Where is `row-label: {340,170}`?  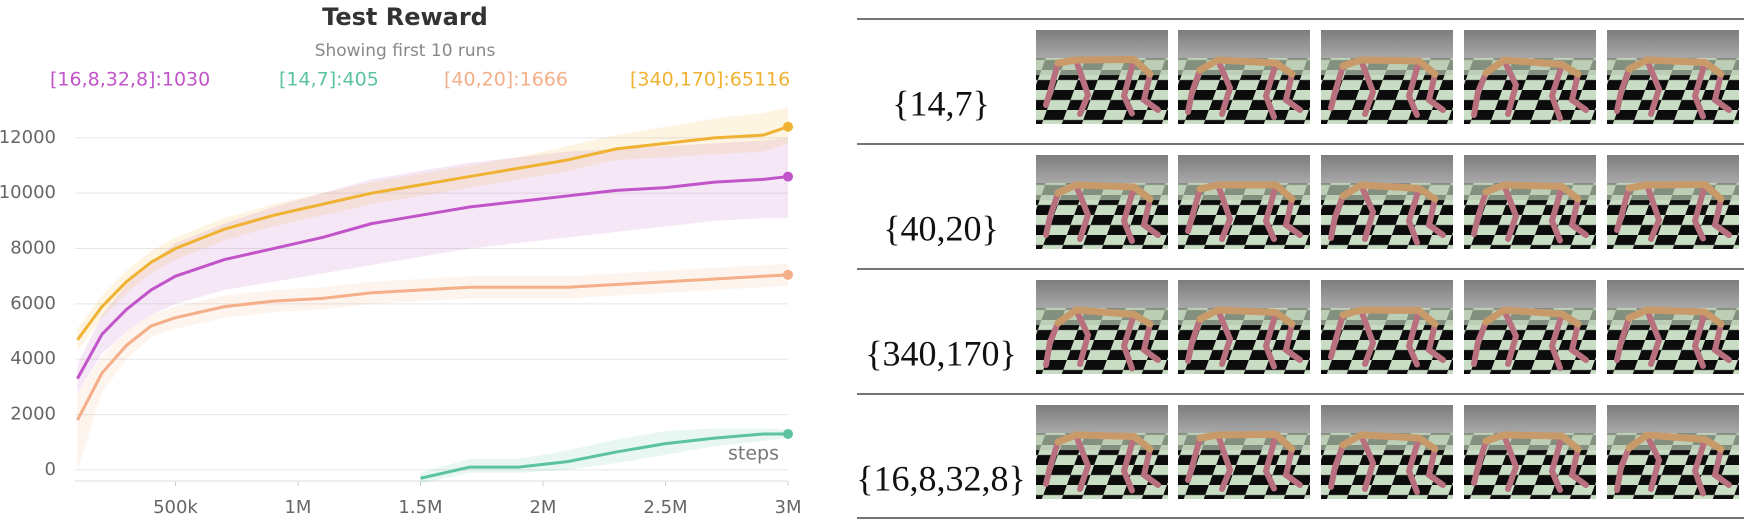
row-label: {340,170} is located at coordinates (941, 353).